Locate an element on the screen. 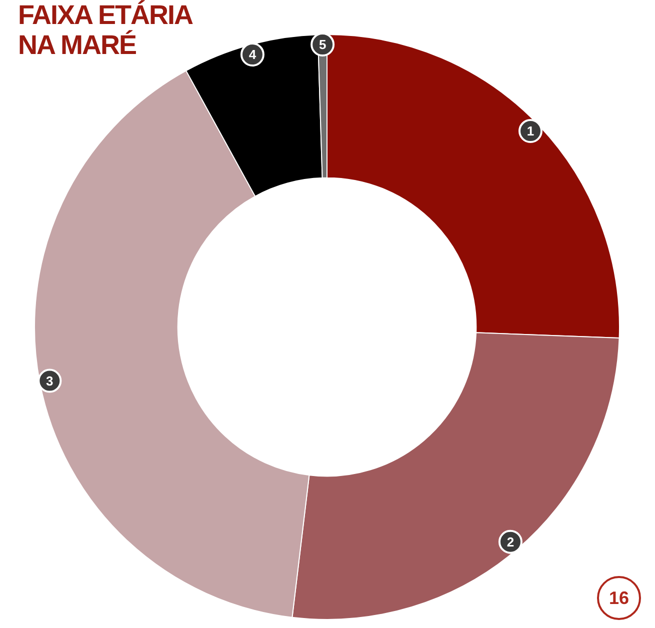 The height and width of the screenshot is (628, 655). slice-label: 4 is located at coordinates (252, 54).